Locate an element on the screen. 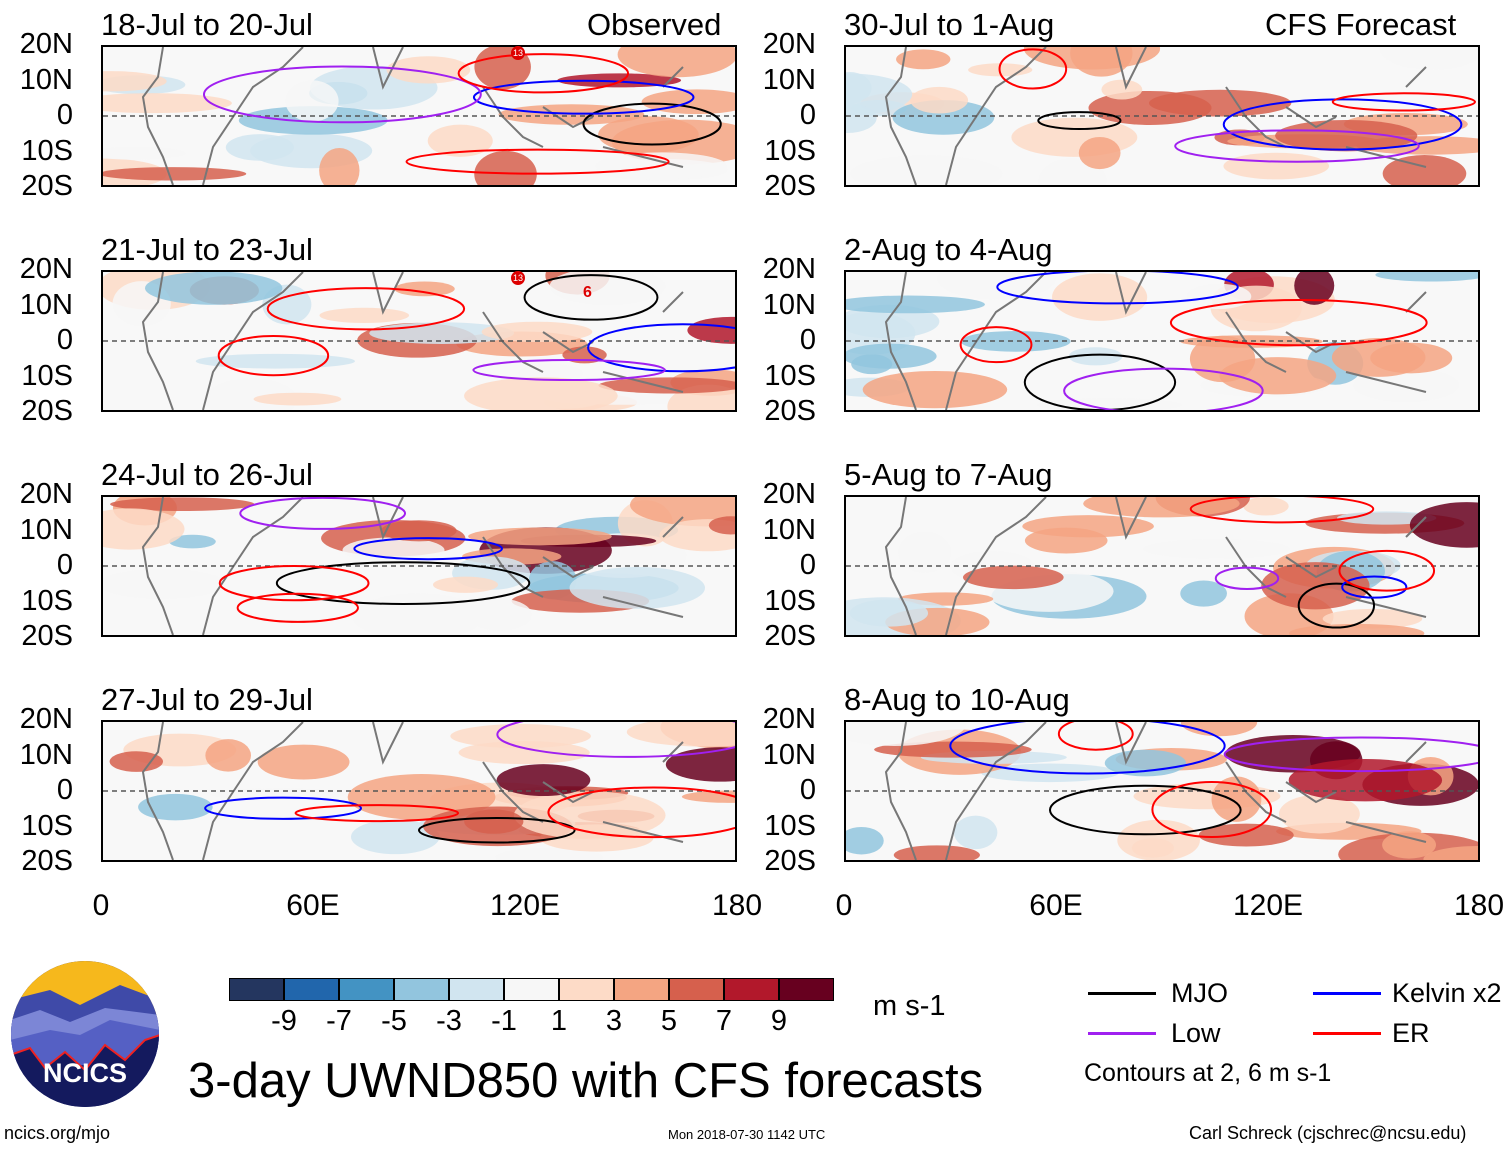 The width and height of the screenshot is (1510, 1149). colorbar-label: -1 is located at coordinates (504, 1021).